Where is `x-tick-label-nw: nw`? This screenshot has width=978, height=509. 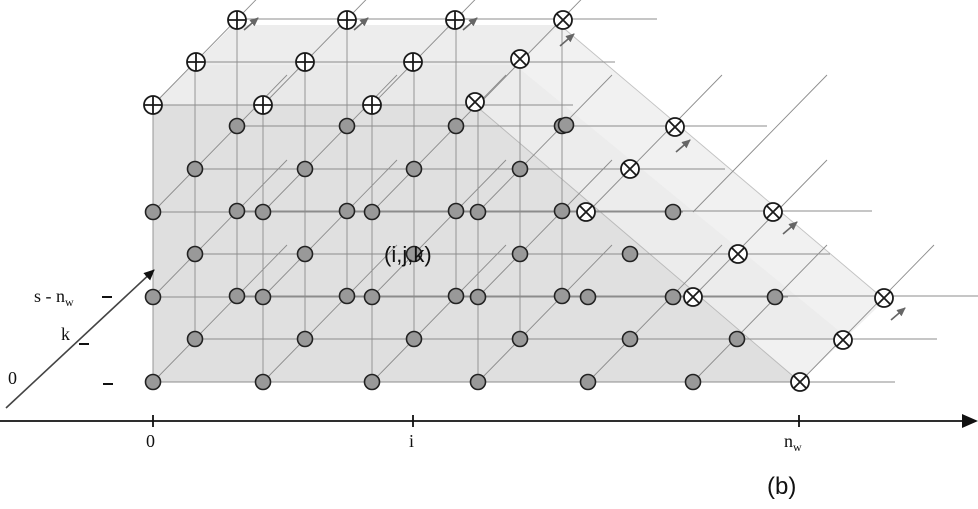
x-tick-label-nw: nw is located at coordinates (793, 442).